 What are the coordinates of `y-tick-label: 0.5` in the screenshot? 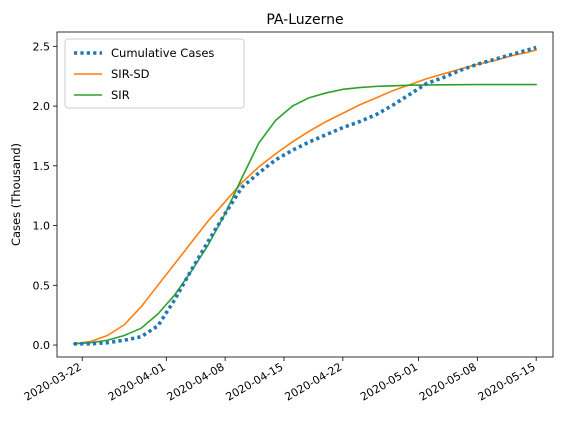 It's located at (42, 285).